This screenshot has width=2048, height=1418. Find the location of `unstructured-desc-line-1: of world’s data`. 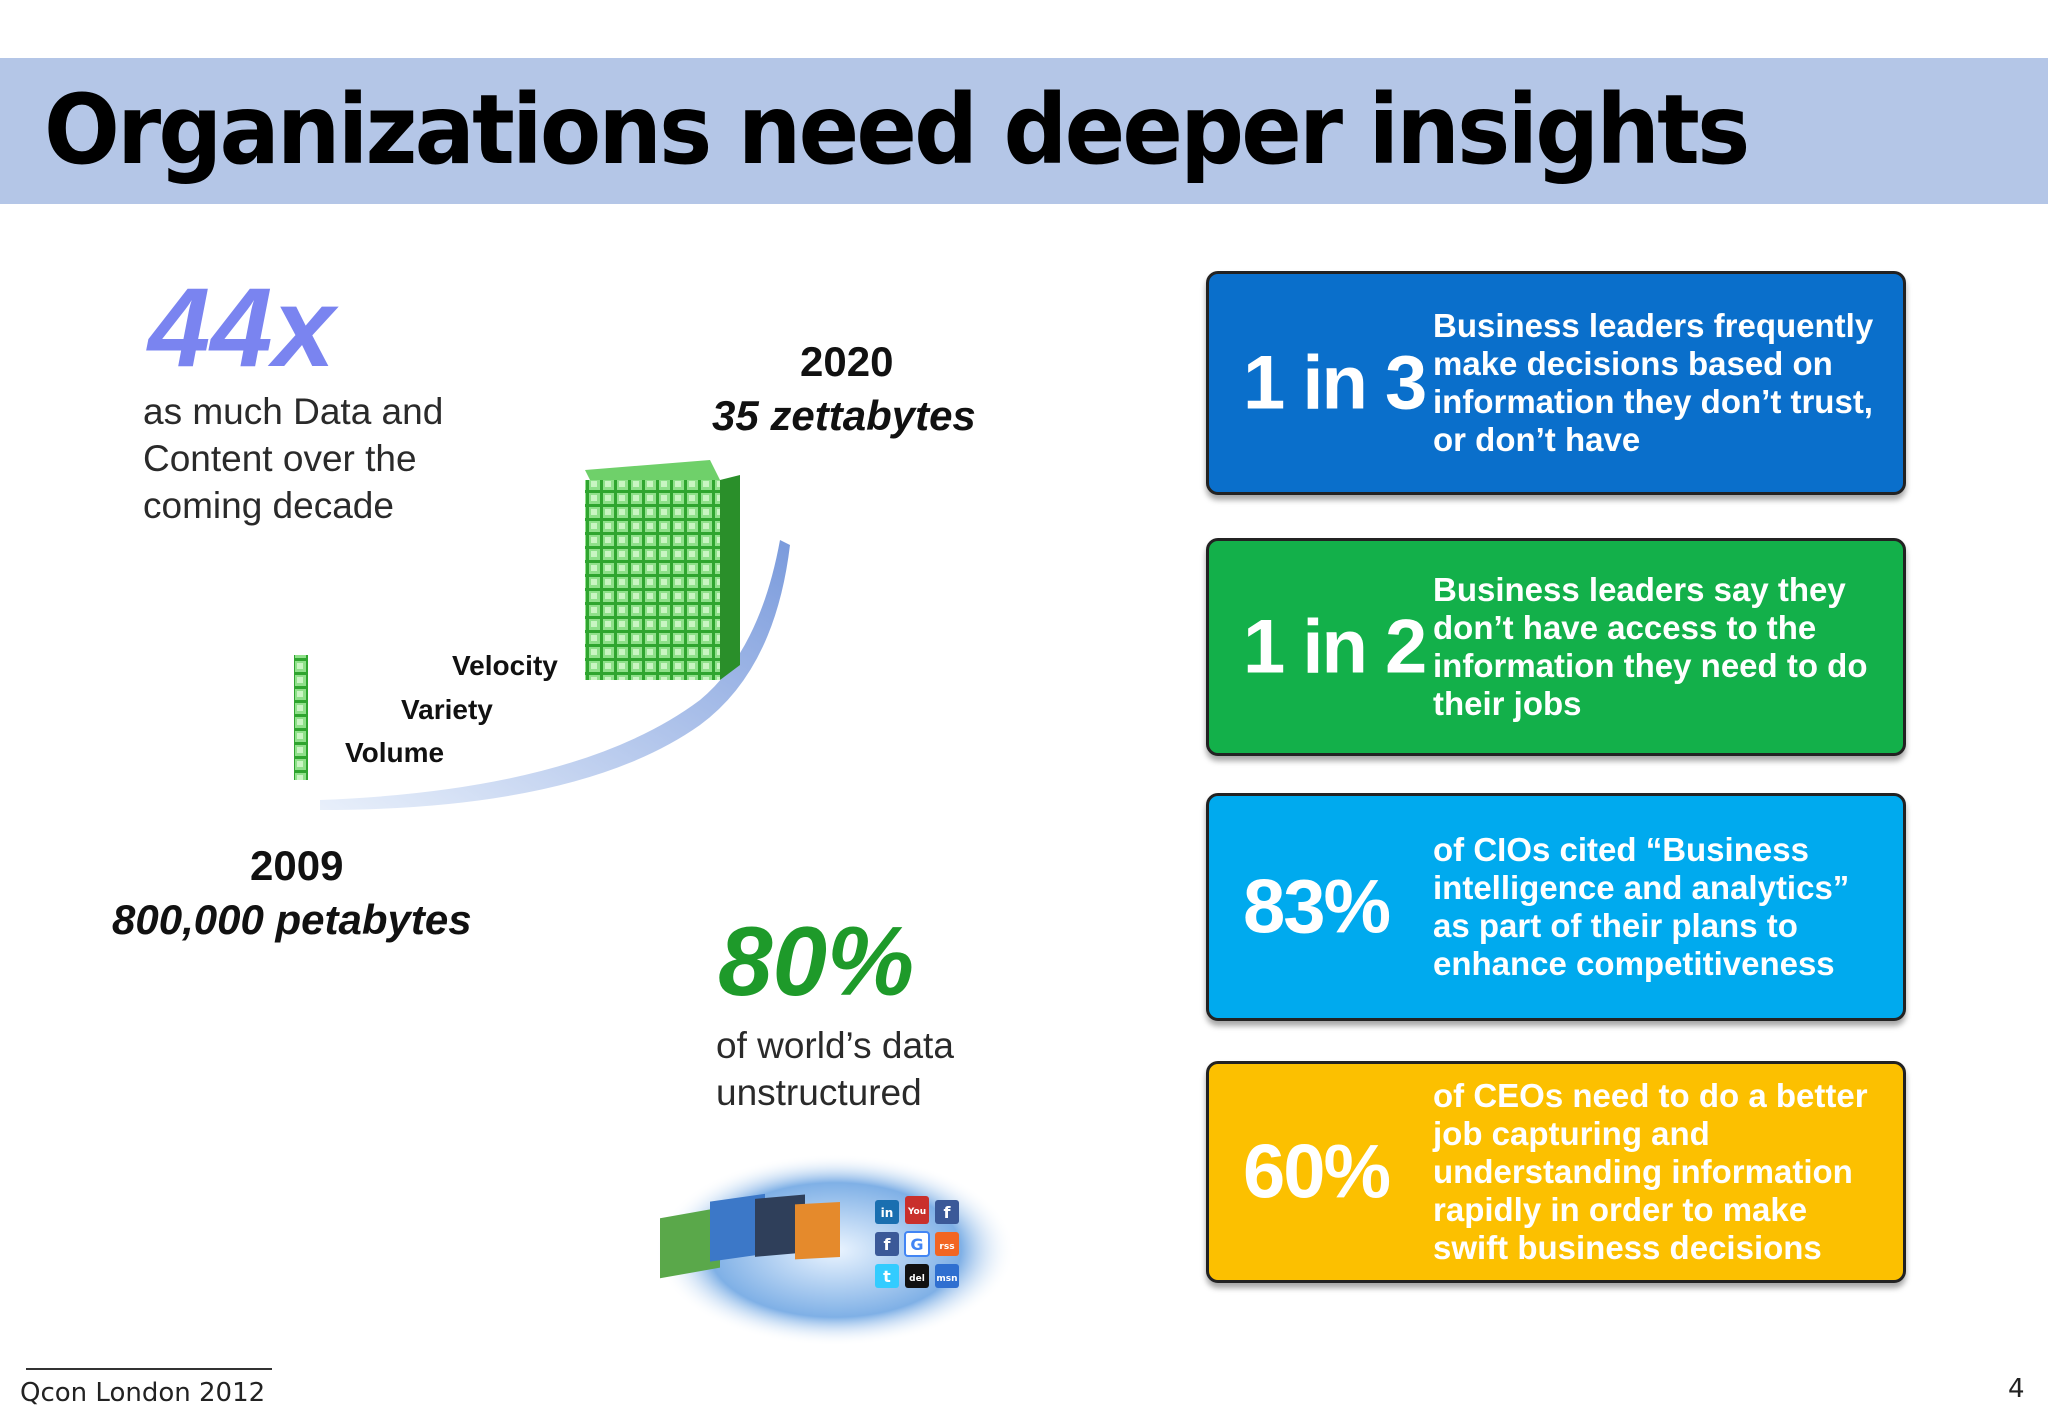

unstructured-desc-line-1: of world’s data is located at coordinates (835, 1045).